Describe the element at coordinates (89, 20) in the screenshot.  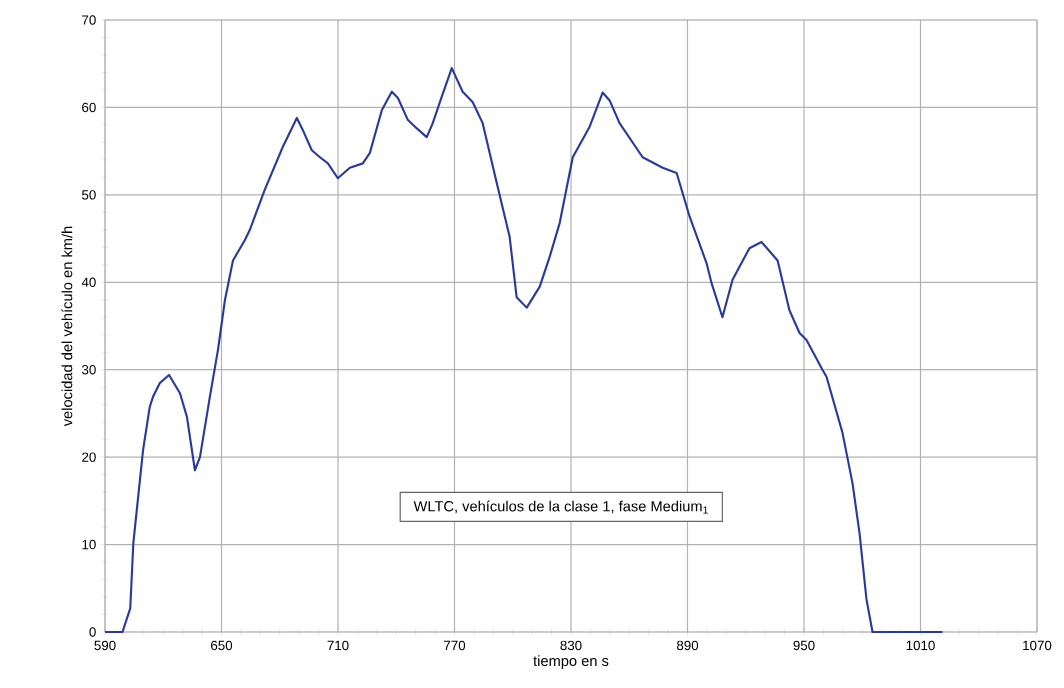
I see `y-tick-label: 70` at that location.